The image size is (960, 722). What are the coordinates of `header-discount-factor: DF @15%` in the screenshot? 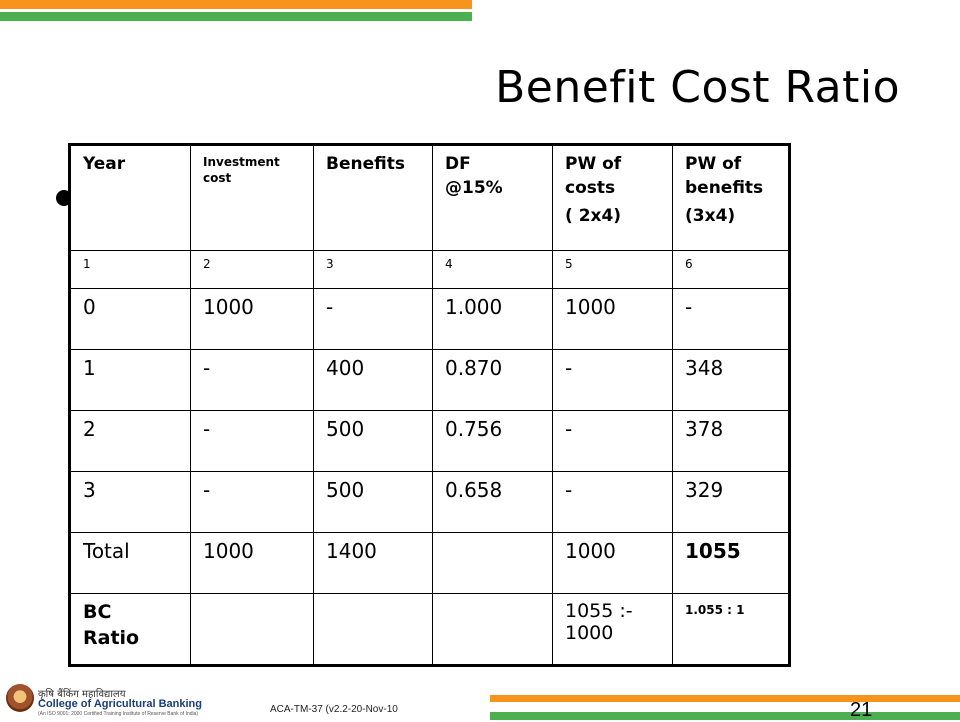 It's located at (492, 197).